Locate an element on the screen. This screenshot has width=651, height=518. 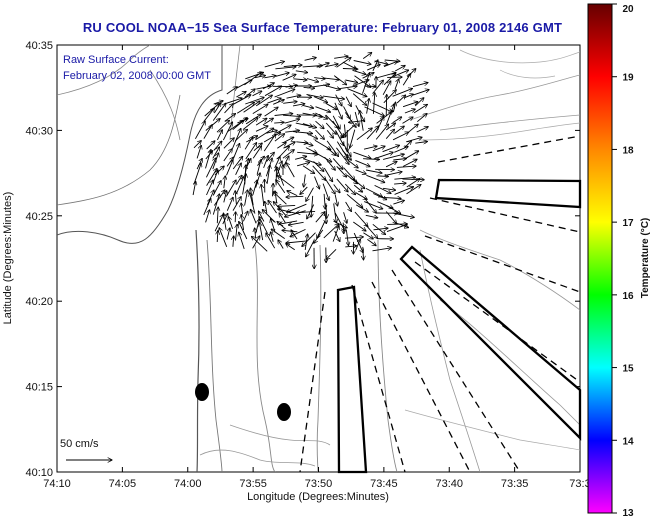
x-tick-label: 73:40 is located at coordinates (449, 484).